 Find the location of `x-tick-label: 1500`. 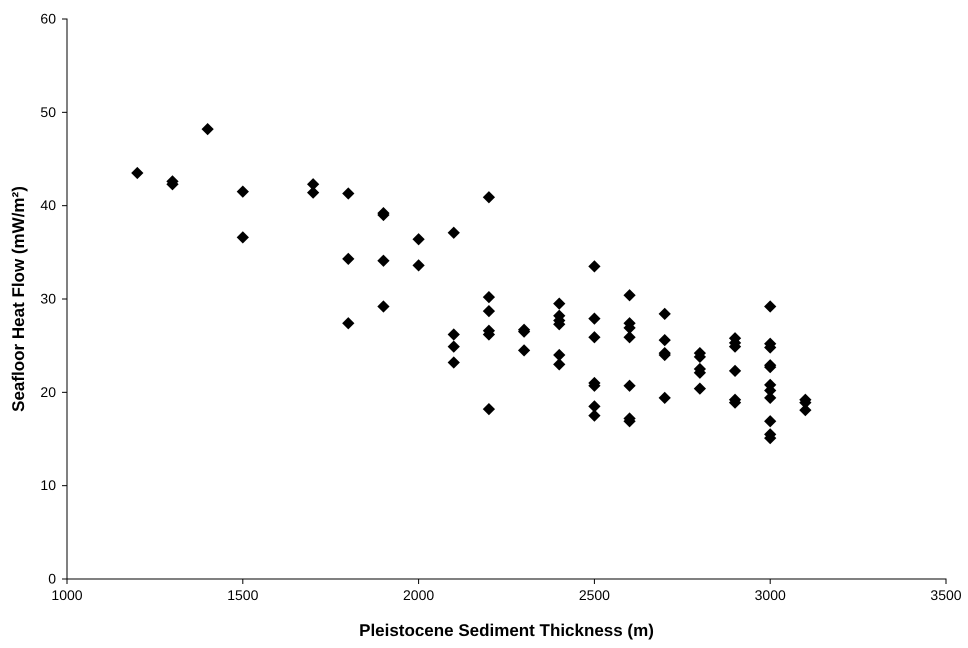

x-tick-label: 1500 is located at coordinates (243, 594).